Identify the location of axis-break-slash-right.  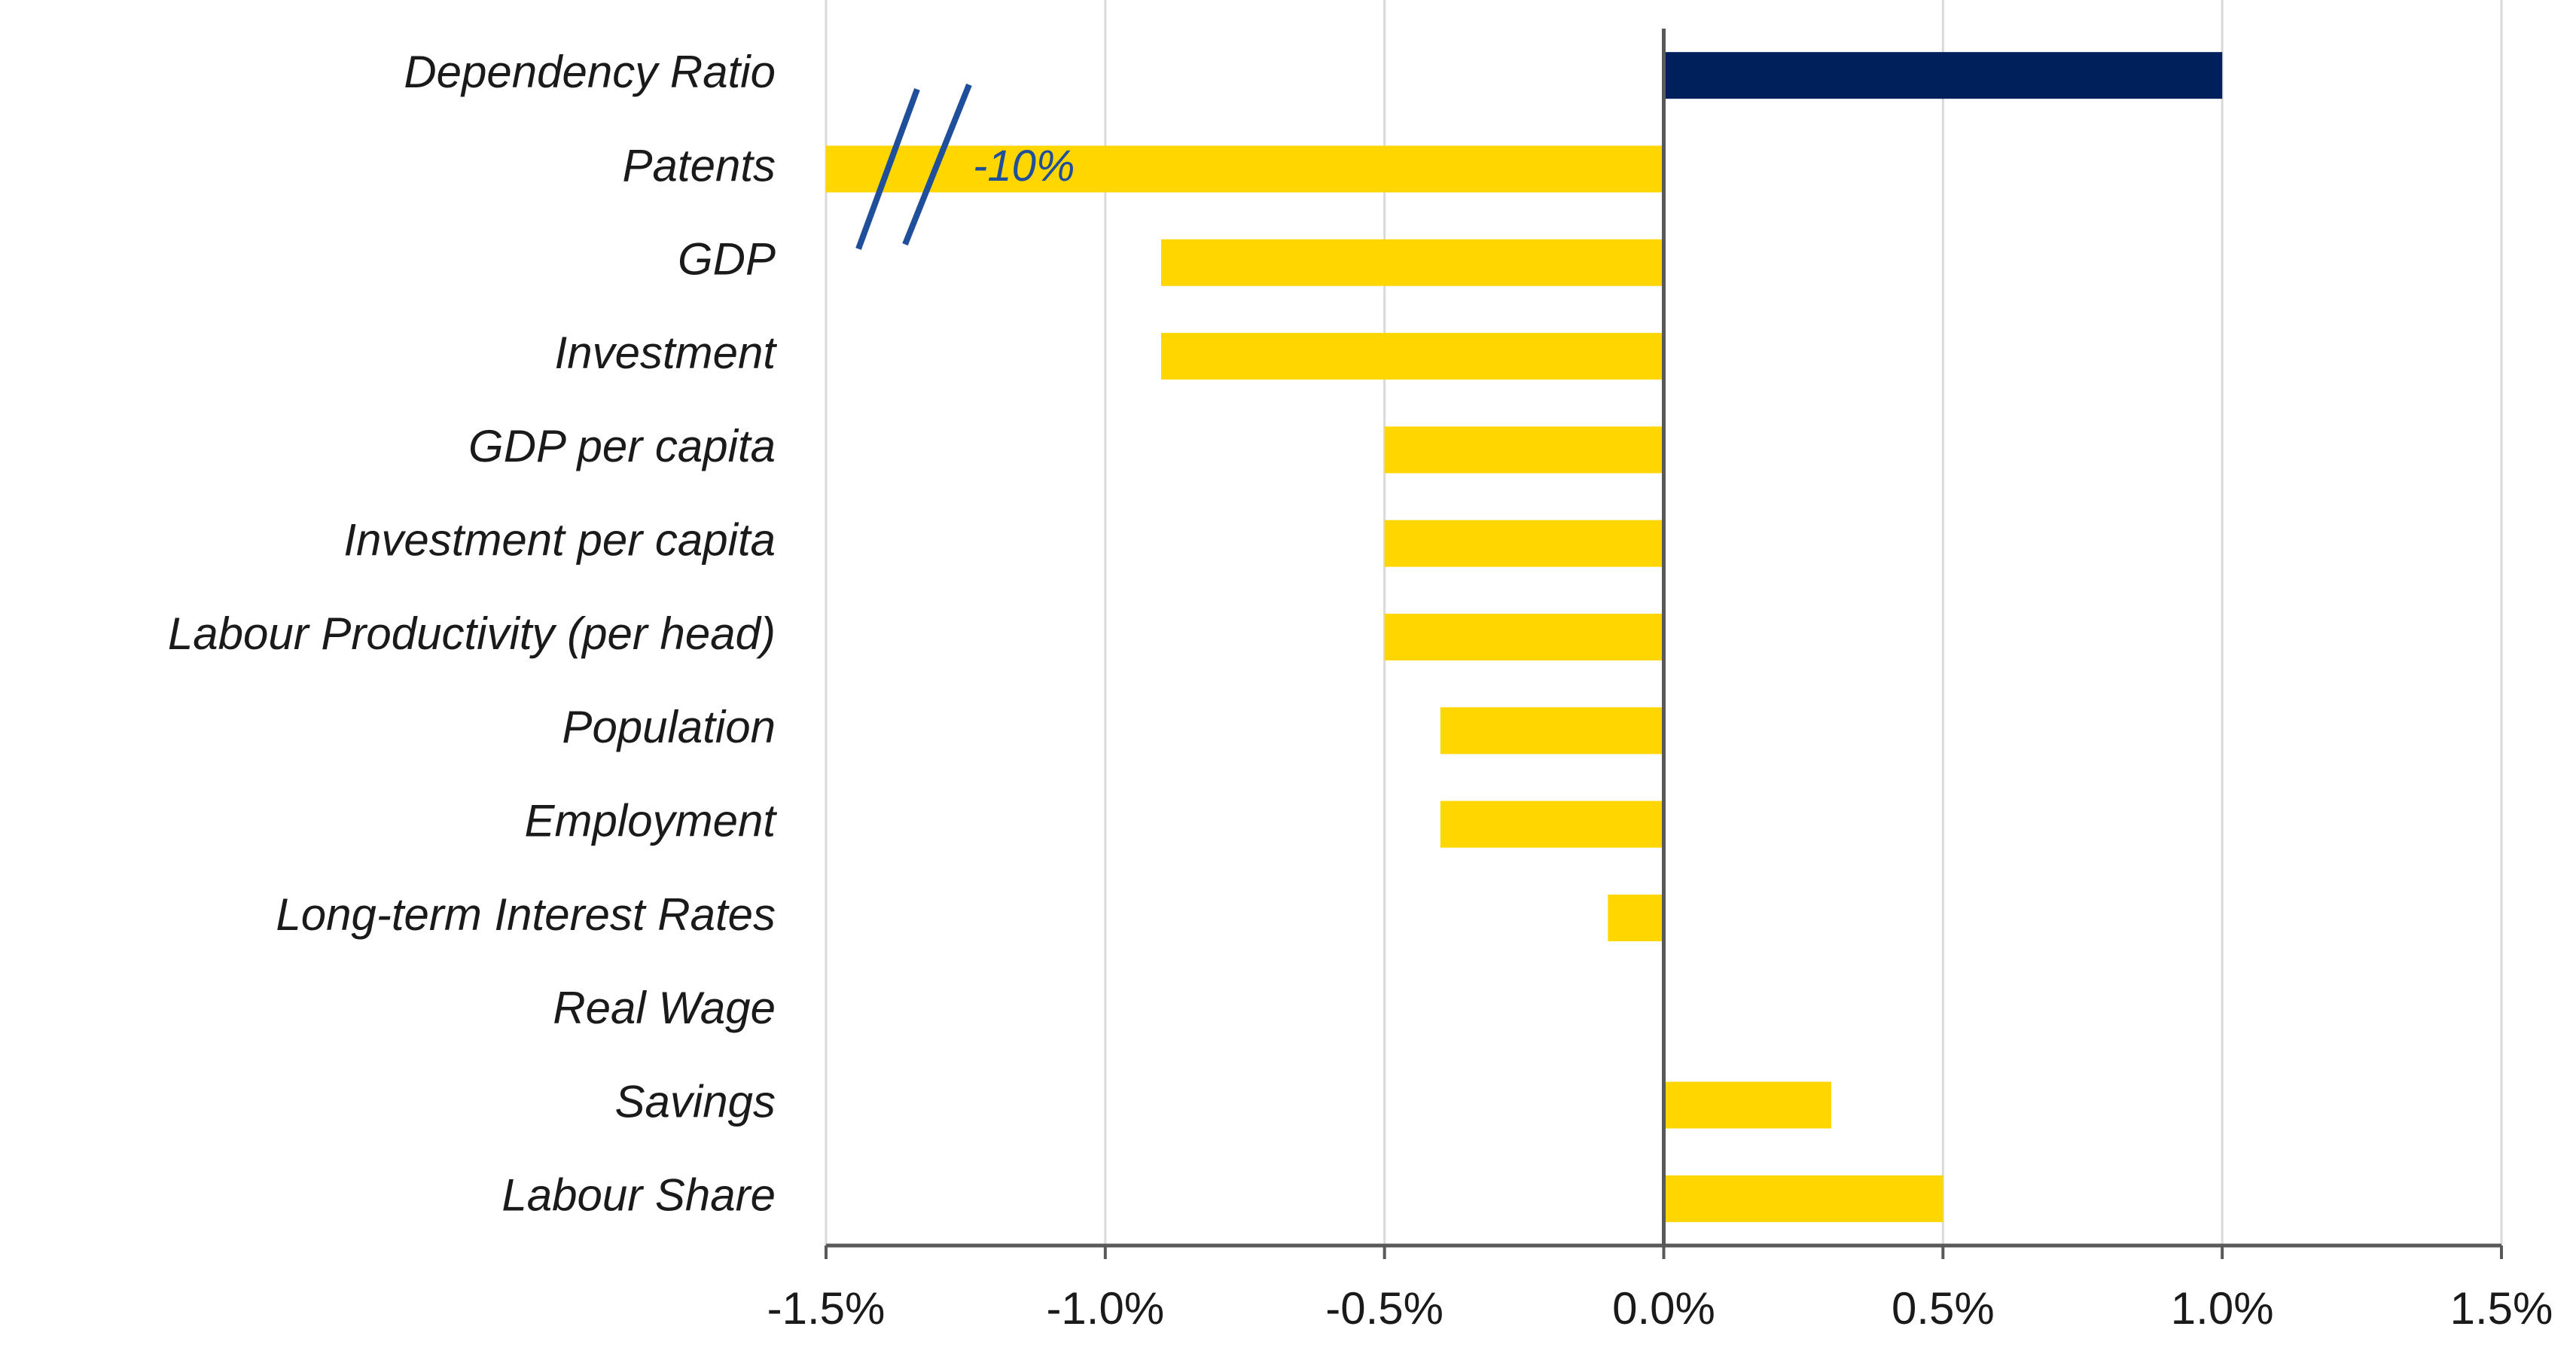
(937, 164).